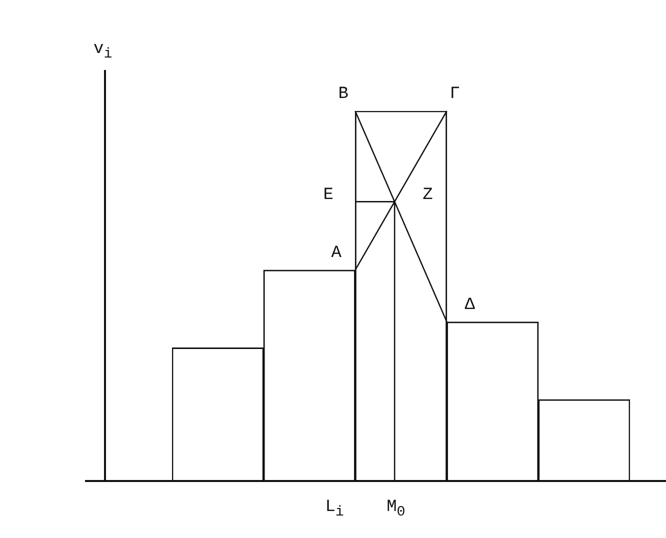  What do you see at coordinates (469, 305) in the screenshot?
I see `annotation: Δ` at bounding box center [469, 305].